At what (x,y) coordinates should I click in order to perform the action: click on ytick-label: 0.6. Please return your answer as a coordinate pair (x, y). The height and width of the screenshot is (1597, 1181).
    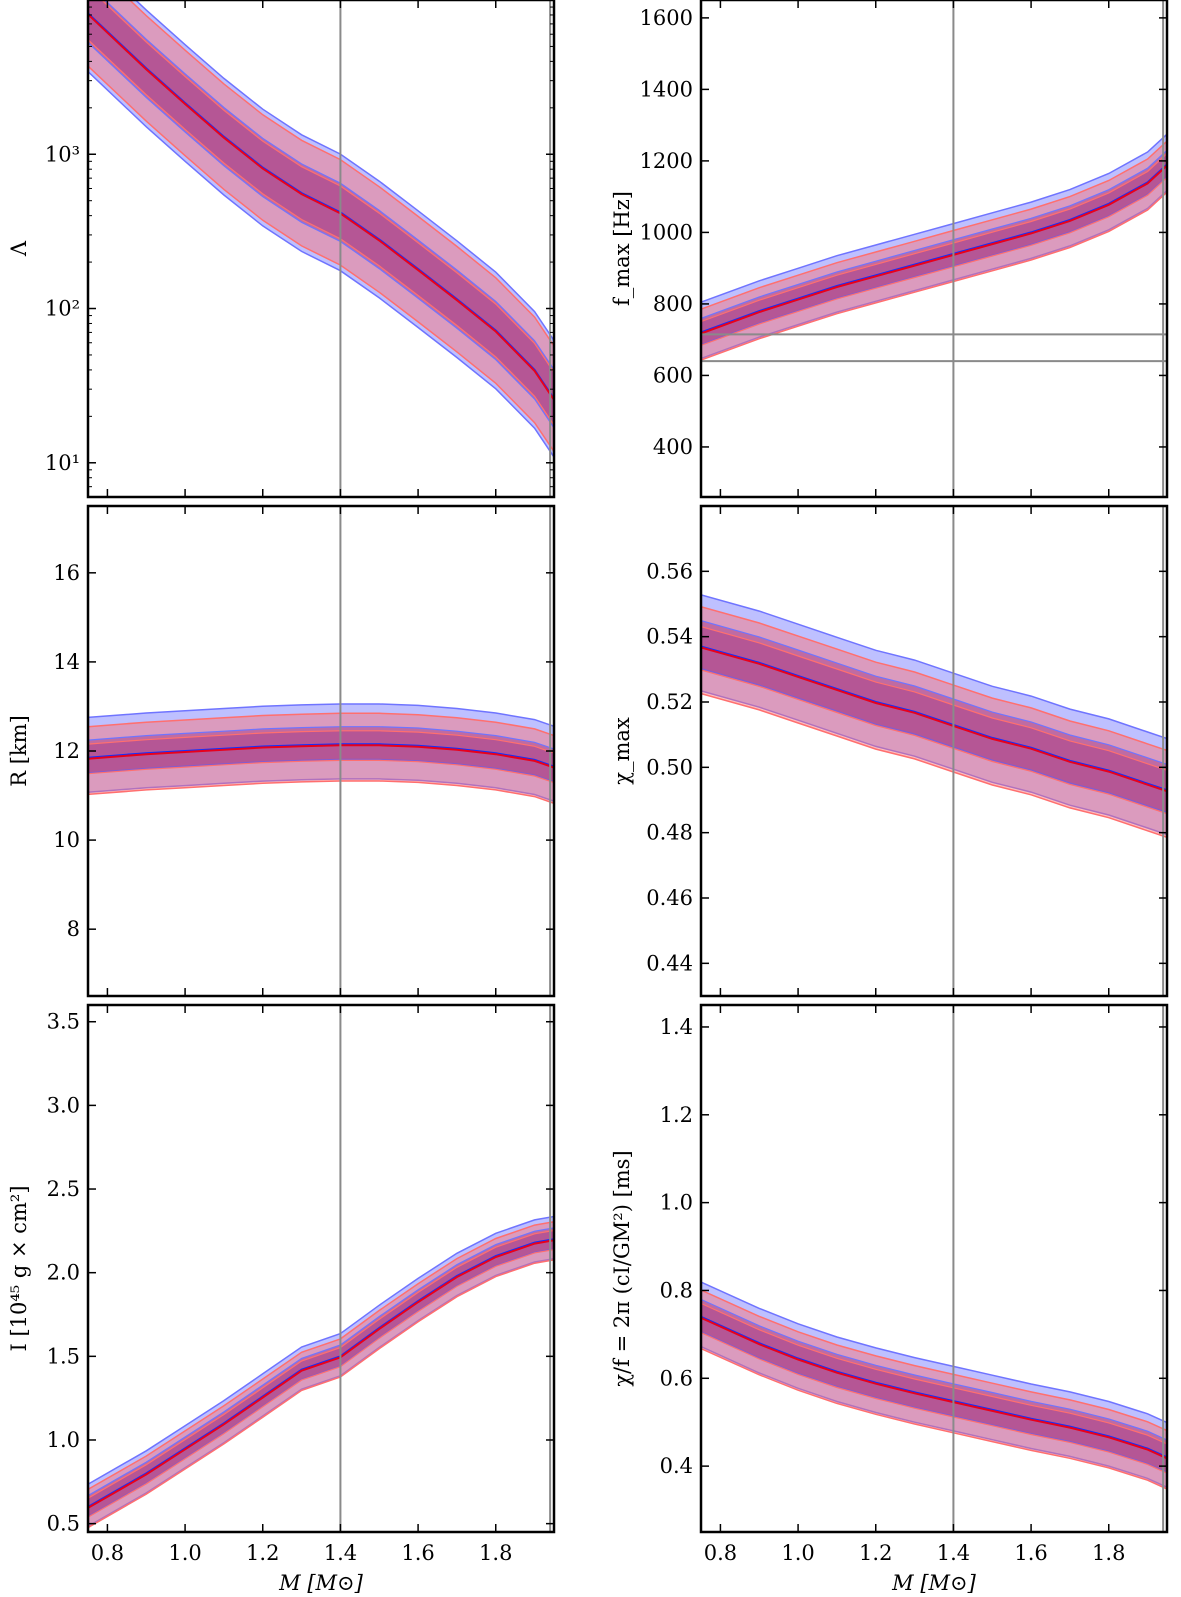
    Looking at the image, I should click on (676, 1378).